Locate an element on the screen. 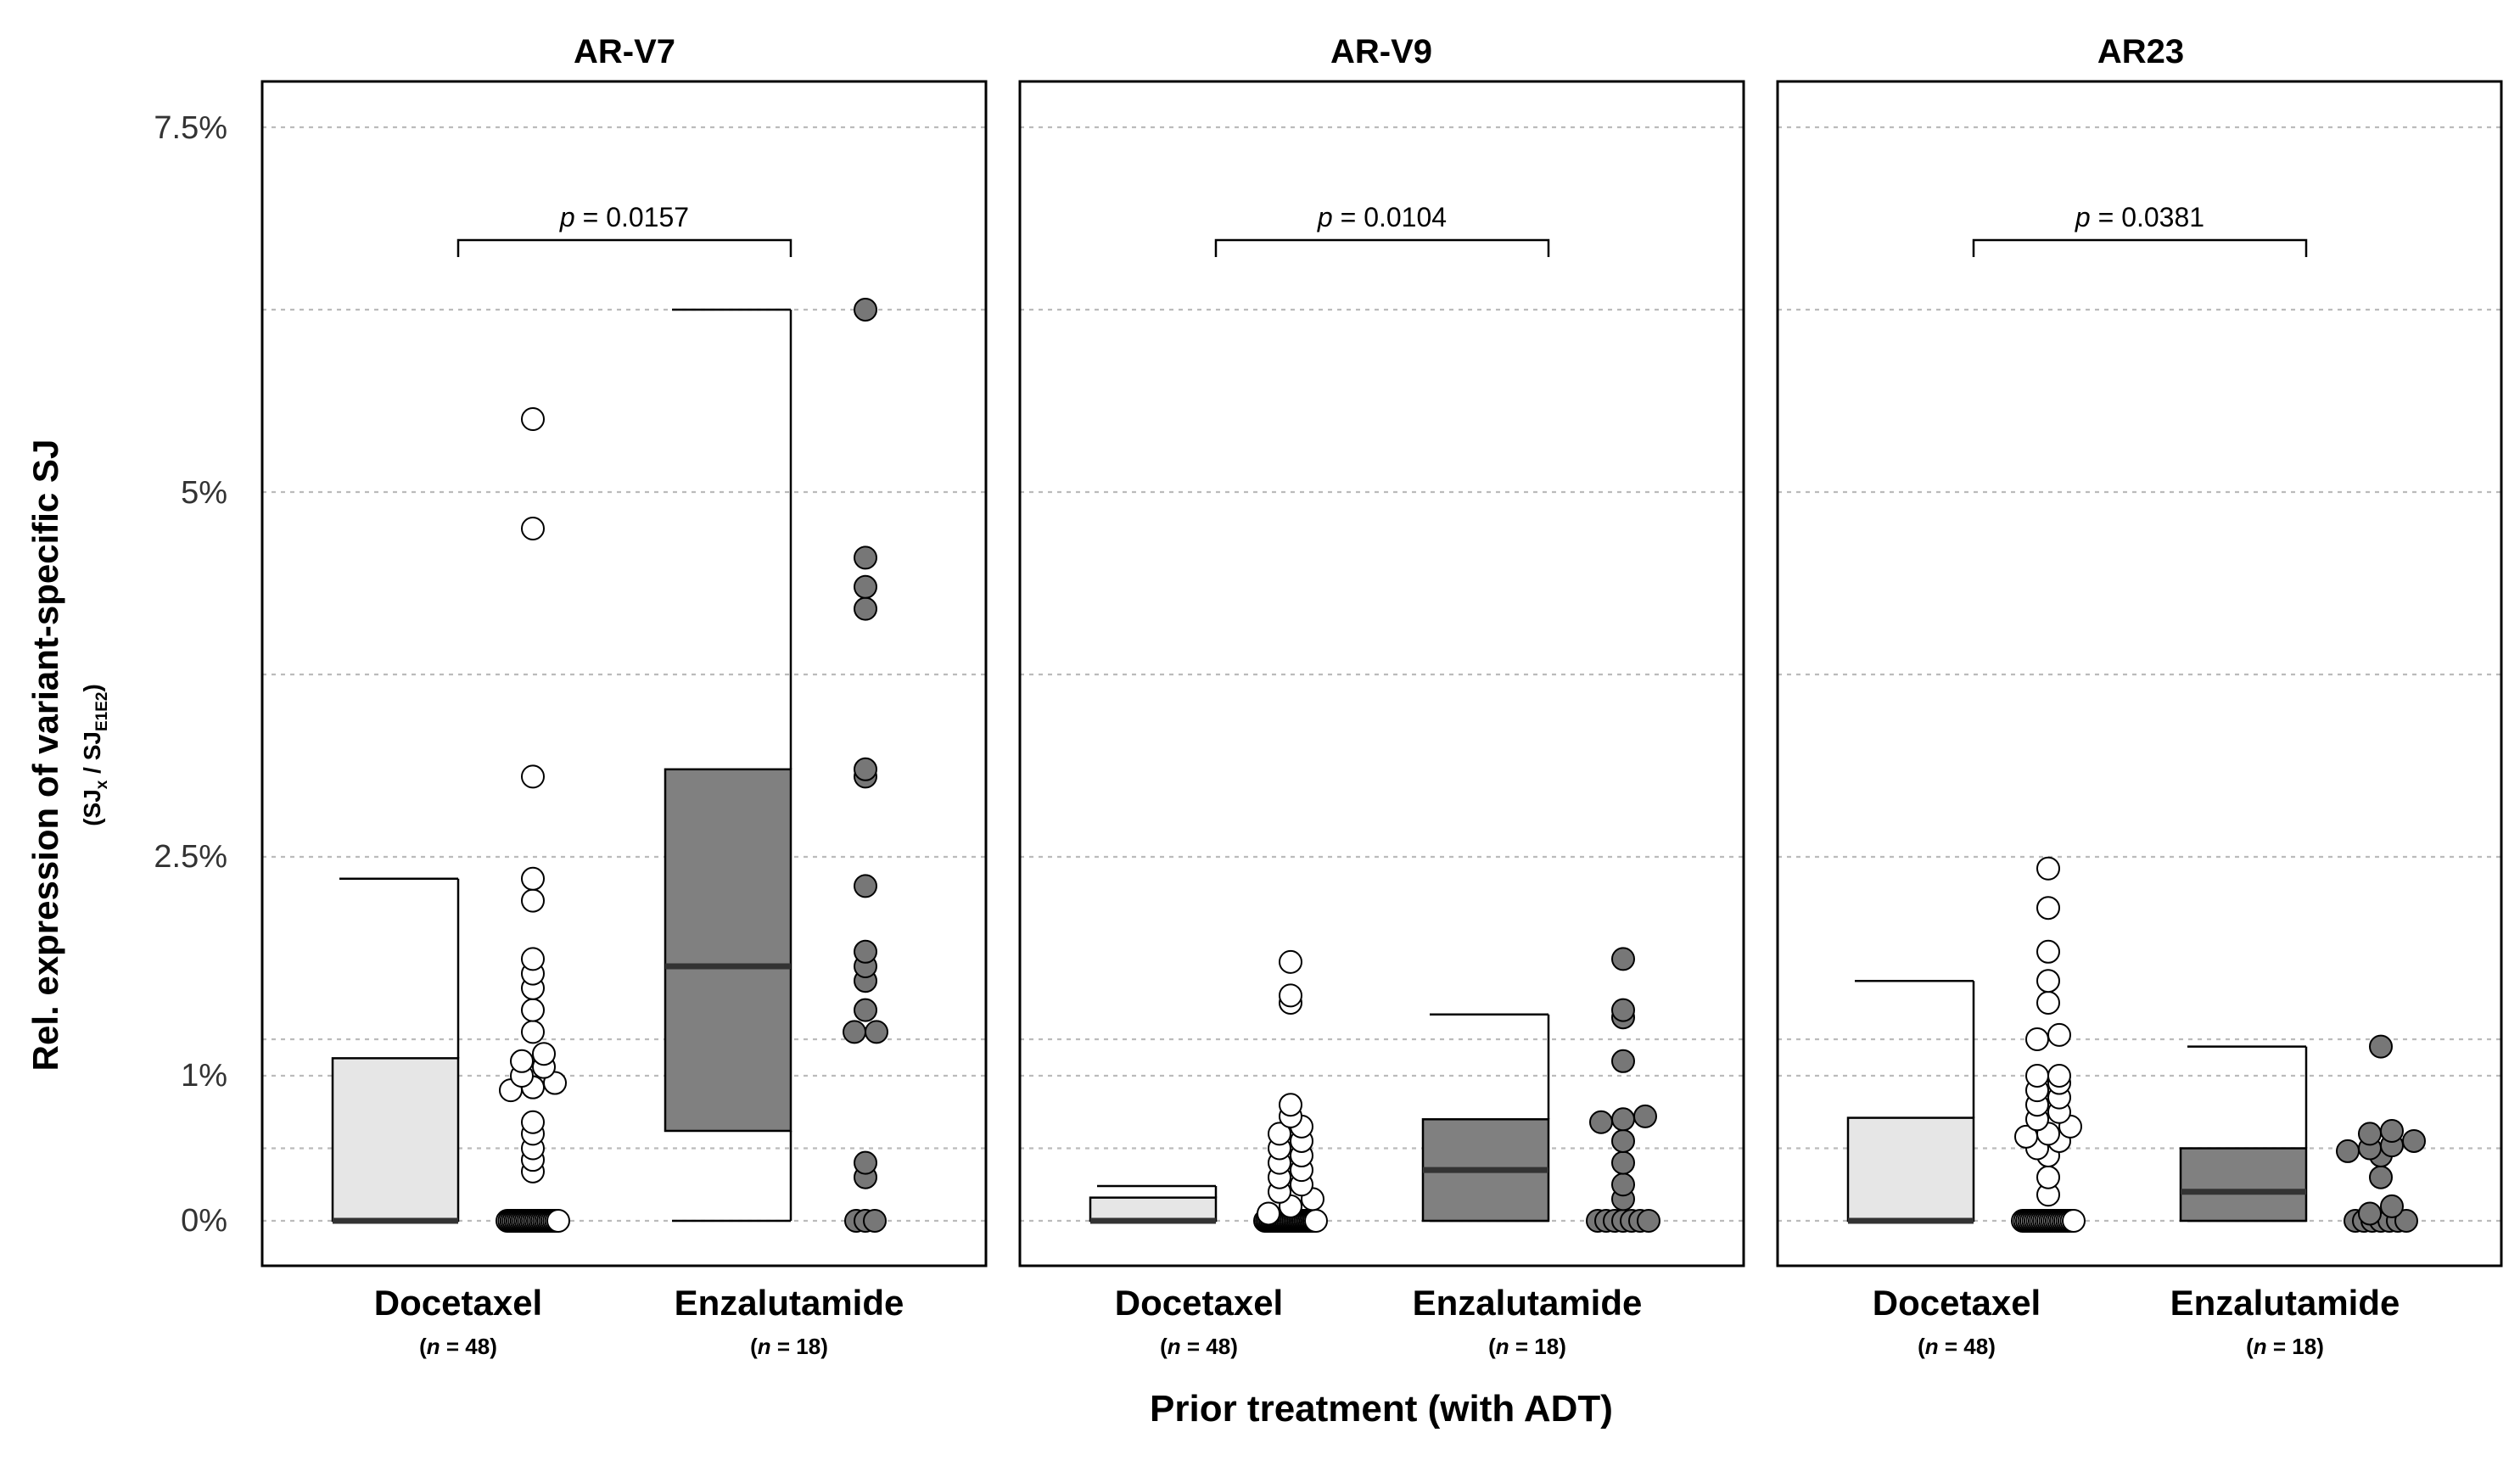 Image resolution: width=2520 pixels, height=1466 pixels. y-sublabel-sub-x: x is located at coordinates (102, 784).